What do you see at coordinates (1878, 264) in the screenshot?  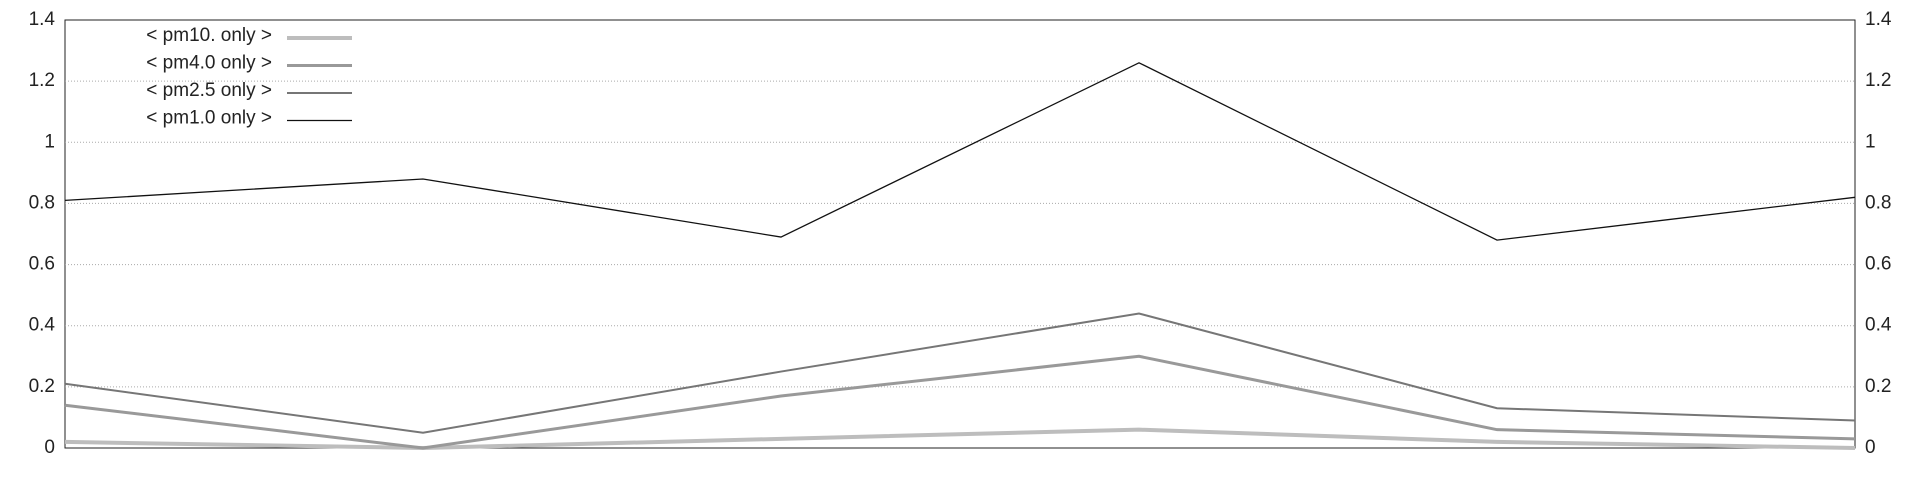 I see `y2-tick-label: 0.6` at bounding box center [1878, 264].